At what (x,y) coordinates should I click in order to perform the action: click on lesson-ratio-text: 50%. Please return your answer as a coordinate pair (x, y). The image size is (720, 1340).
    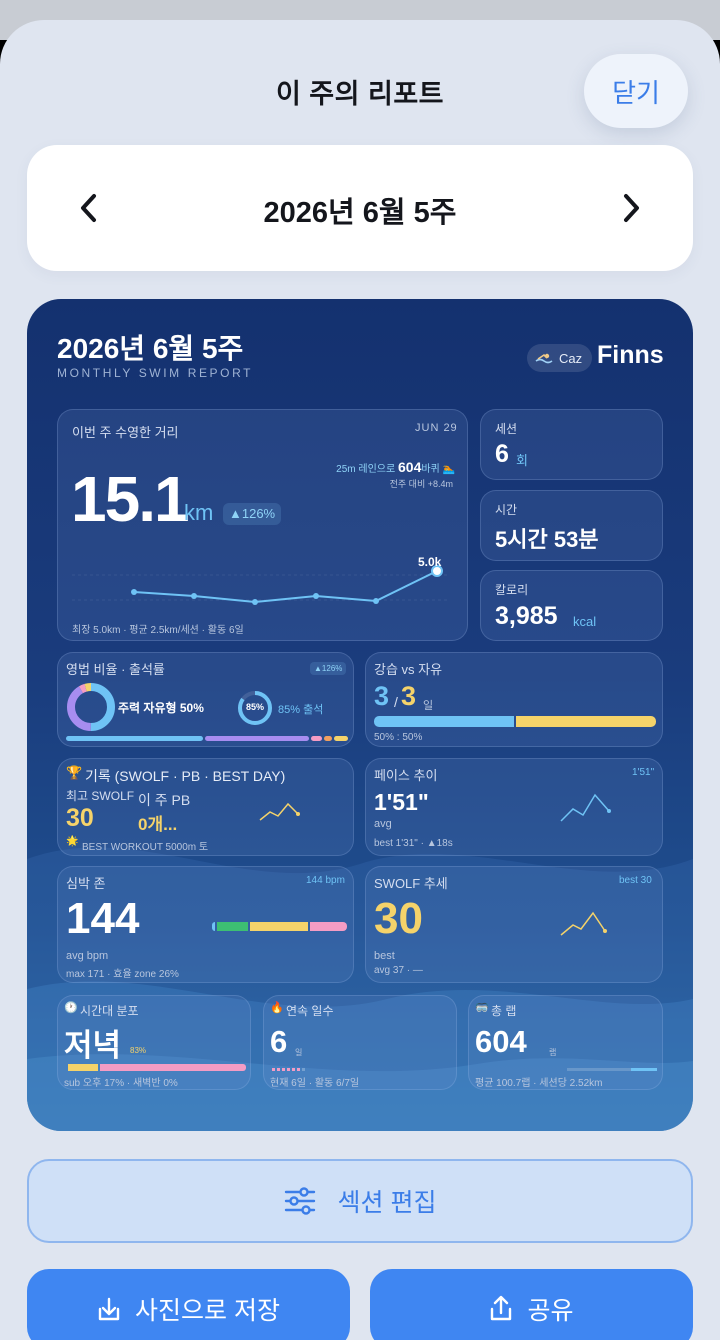
    Looking at the image, I should click on (398, 737).